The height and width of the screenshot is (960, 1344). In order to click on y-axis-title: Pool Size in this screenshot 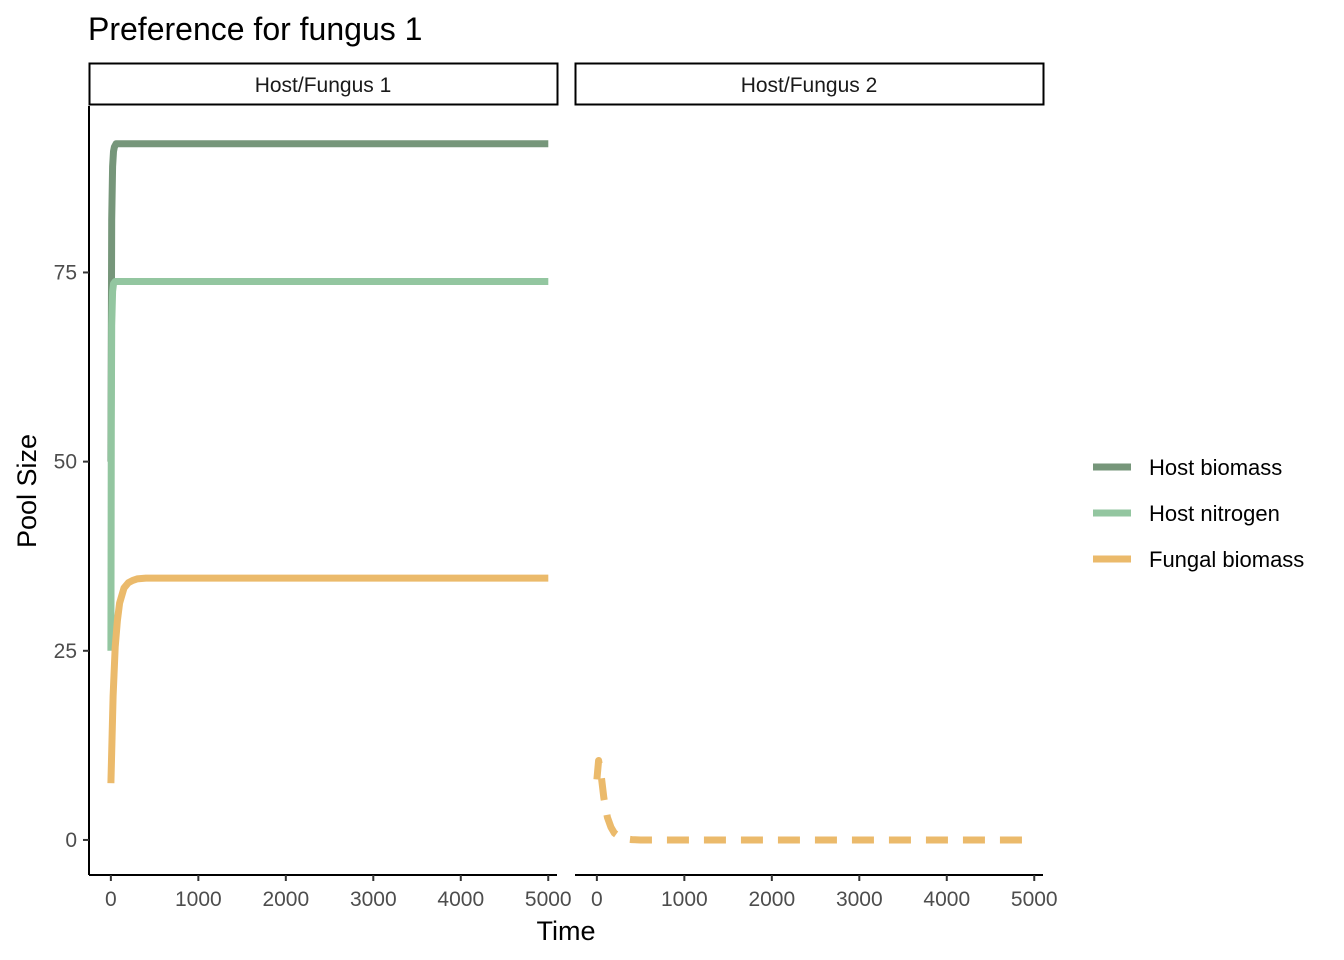, I will do `click(27, 491)`.